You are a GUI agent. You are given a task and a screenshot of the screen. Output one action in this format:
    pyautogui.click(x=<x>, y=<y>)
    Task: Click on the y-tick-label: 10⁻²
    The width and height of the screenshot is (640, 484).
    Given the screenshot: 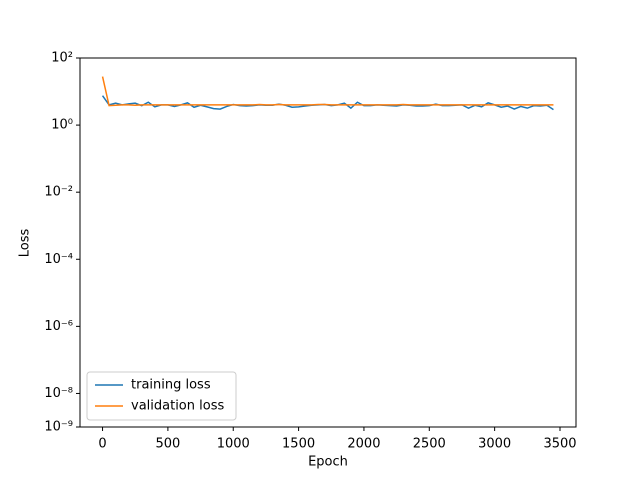 What is the action you would take?
    pyautogui.click(x=58, y=192)
    